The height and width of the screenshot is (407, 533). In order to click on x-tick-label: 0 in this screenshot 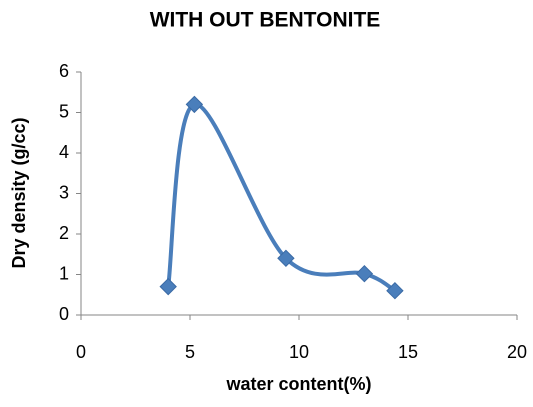, I will do `click(81, 352)`.